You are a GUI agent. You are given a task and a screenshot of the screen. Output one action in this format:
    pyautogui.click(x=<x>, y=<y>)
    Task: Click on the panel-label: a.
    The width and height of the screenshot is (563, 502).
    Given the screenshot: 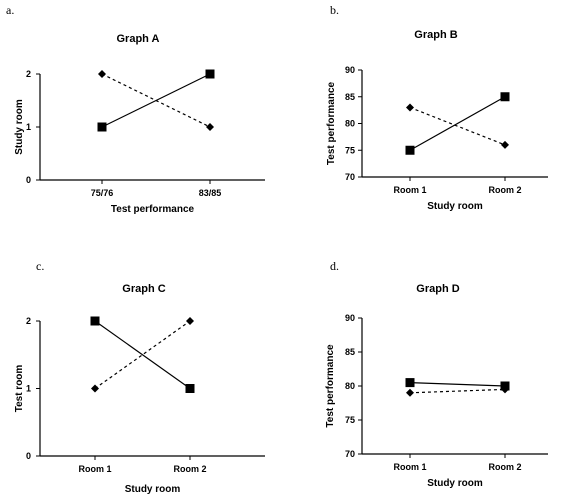 What is the action you would take?
    pyautogui.click(x=10, y=10)
    